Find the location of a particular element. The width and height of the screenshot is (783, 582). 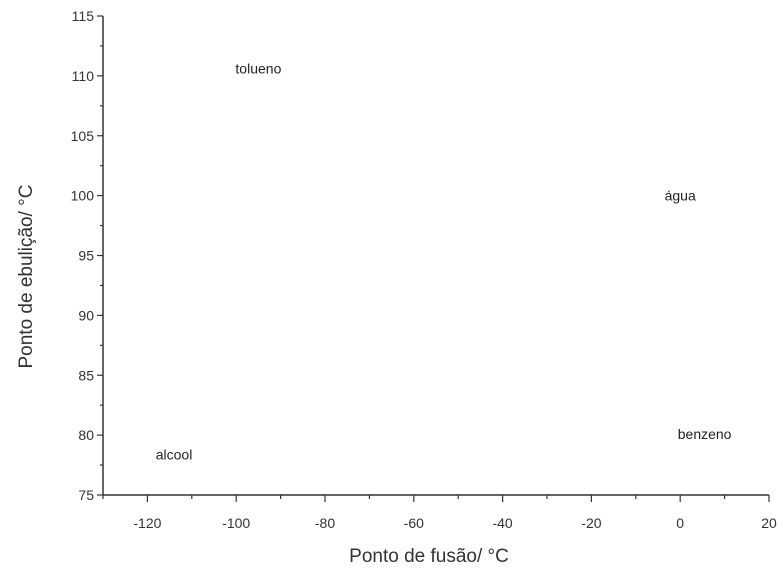

x-tick-label: 0 is located at coordinates (680, 523).